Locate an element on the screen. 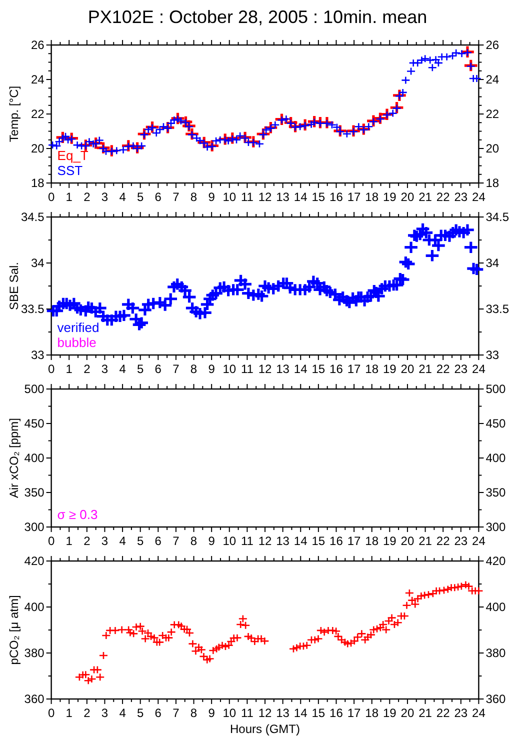  x-axis-title: Hours (GMT) is located at coordinates (265, 729).